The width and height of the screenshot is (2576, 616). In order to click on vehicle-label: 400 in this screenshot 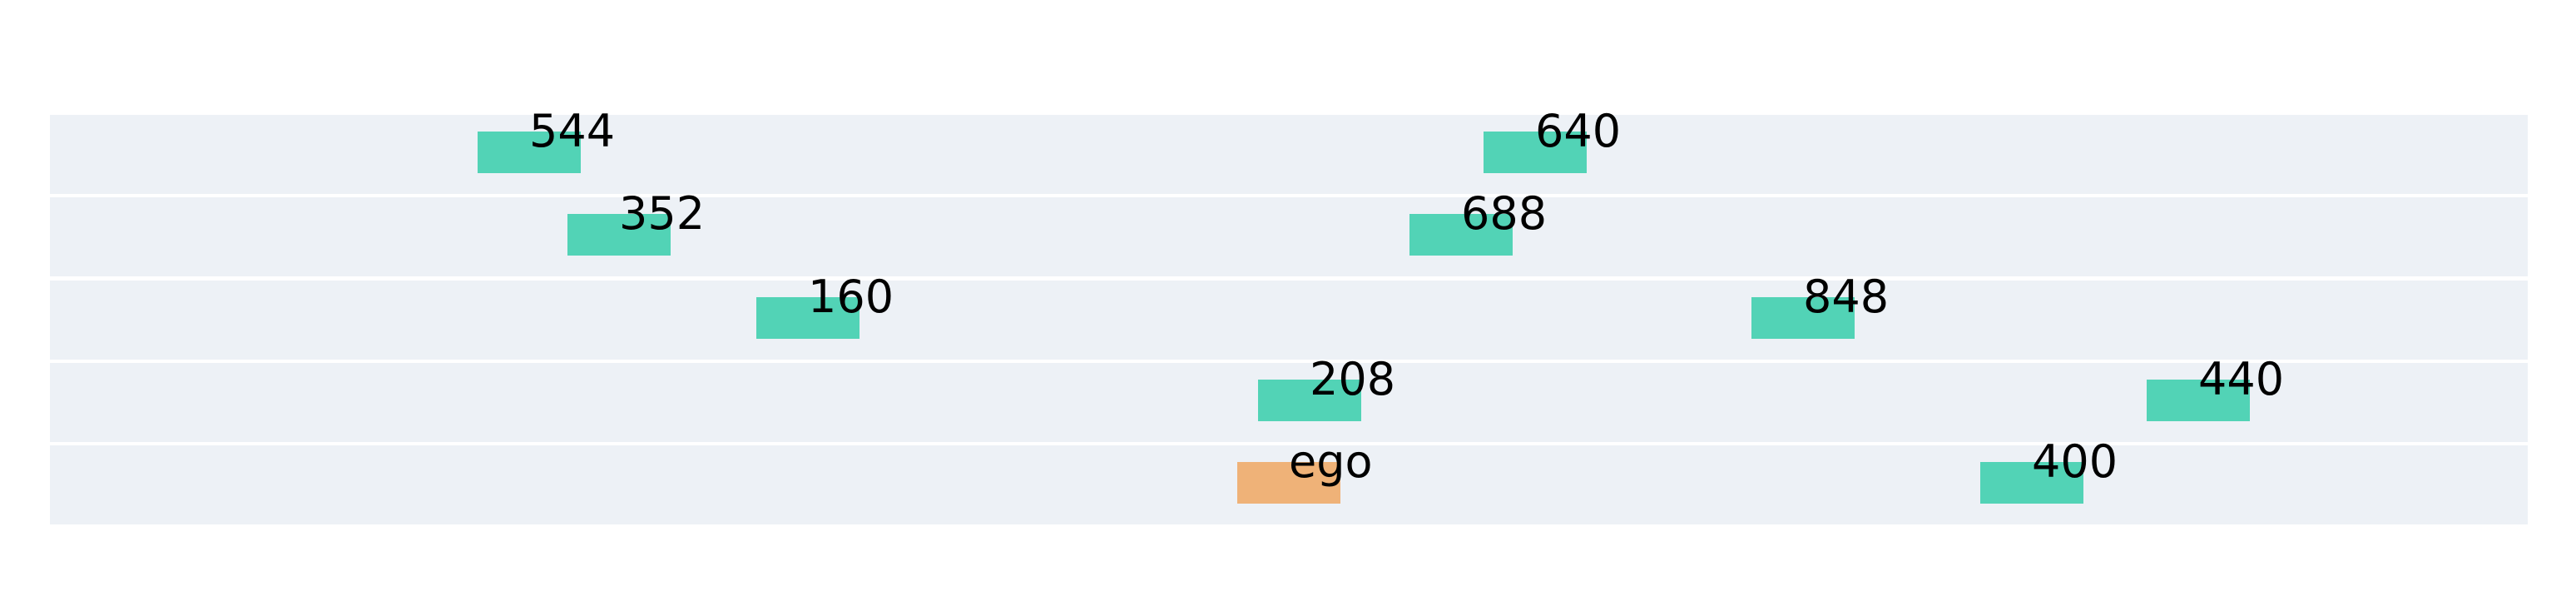, I will do `click(2075, 462)`.